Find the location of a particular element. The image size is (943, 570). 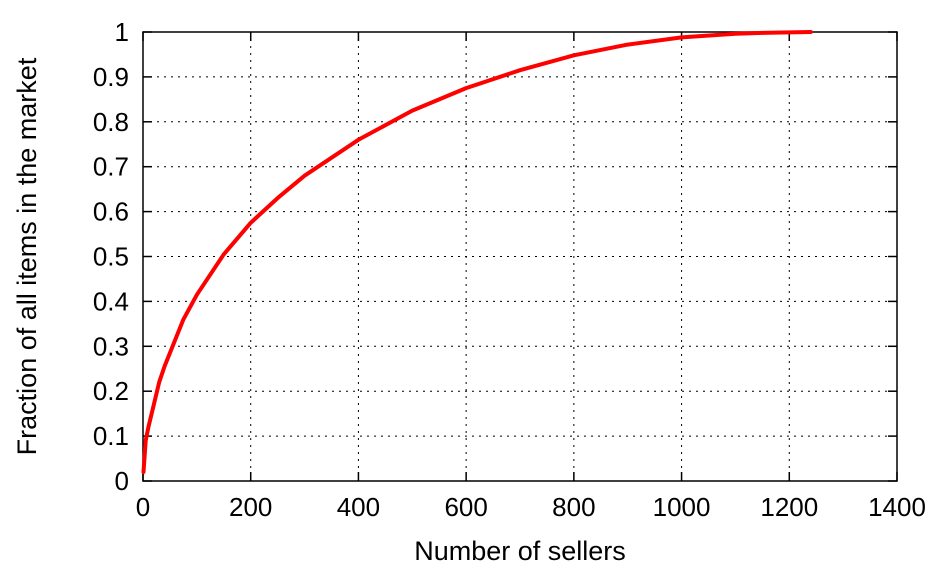

x-tick-label: 600 is located at coordinates (465, 507).